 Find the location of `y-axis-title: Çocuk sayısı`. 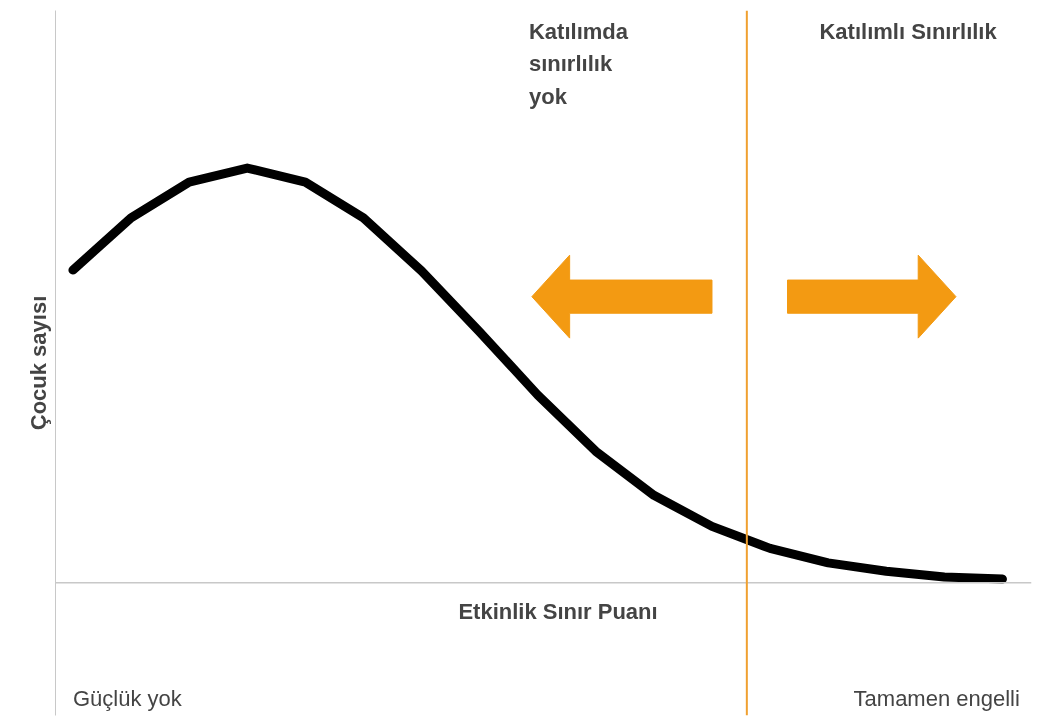

y-axis-title: Çocuk sayısı is located at coordinates (38, 363).